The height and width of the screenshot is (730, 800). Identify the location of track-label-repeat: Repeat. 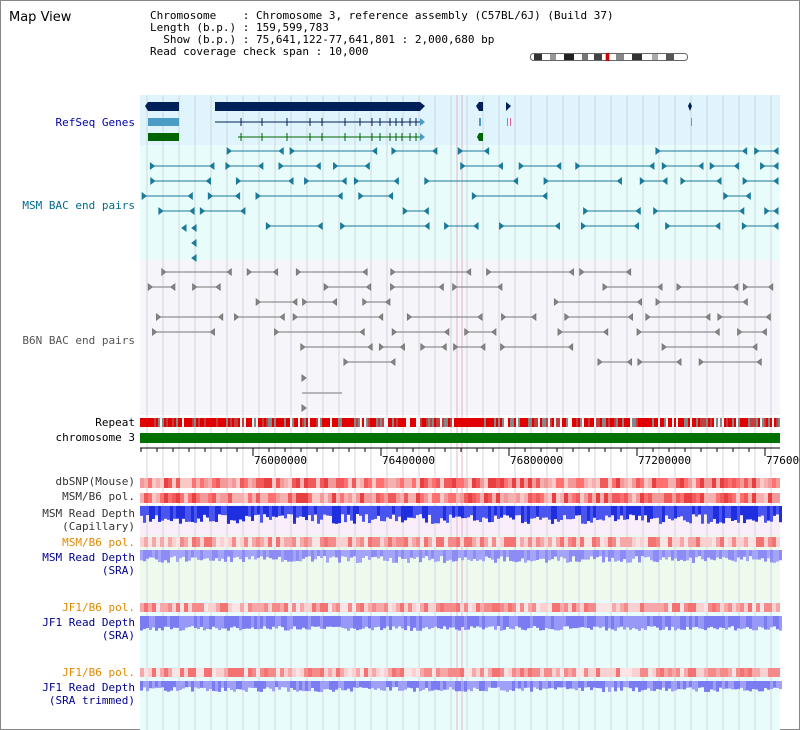
(115, 422).